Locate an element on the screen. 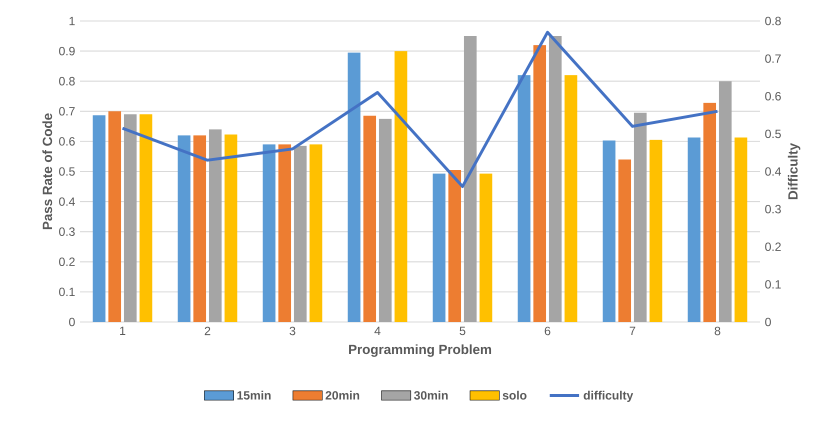 The height and width of the screenshot is (438, 832). y-tick-label: 0.9 is located at coordinates (67, 51).